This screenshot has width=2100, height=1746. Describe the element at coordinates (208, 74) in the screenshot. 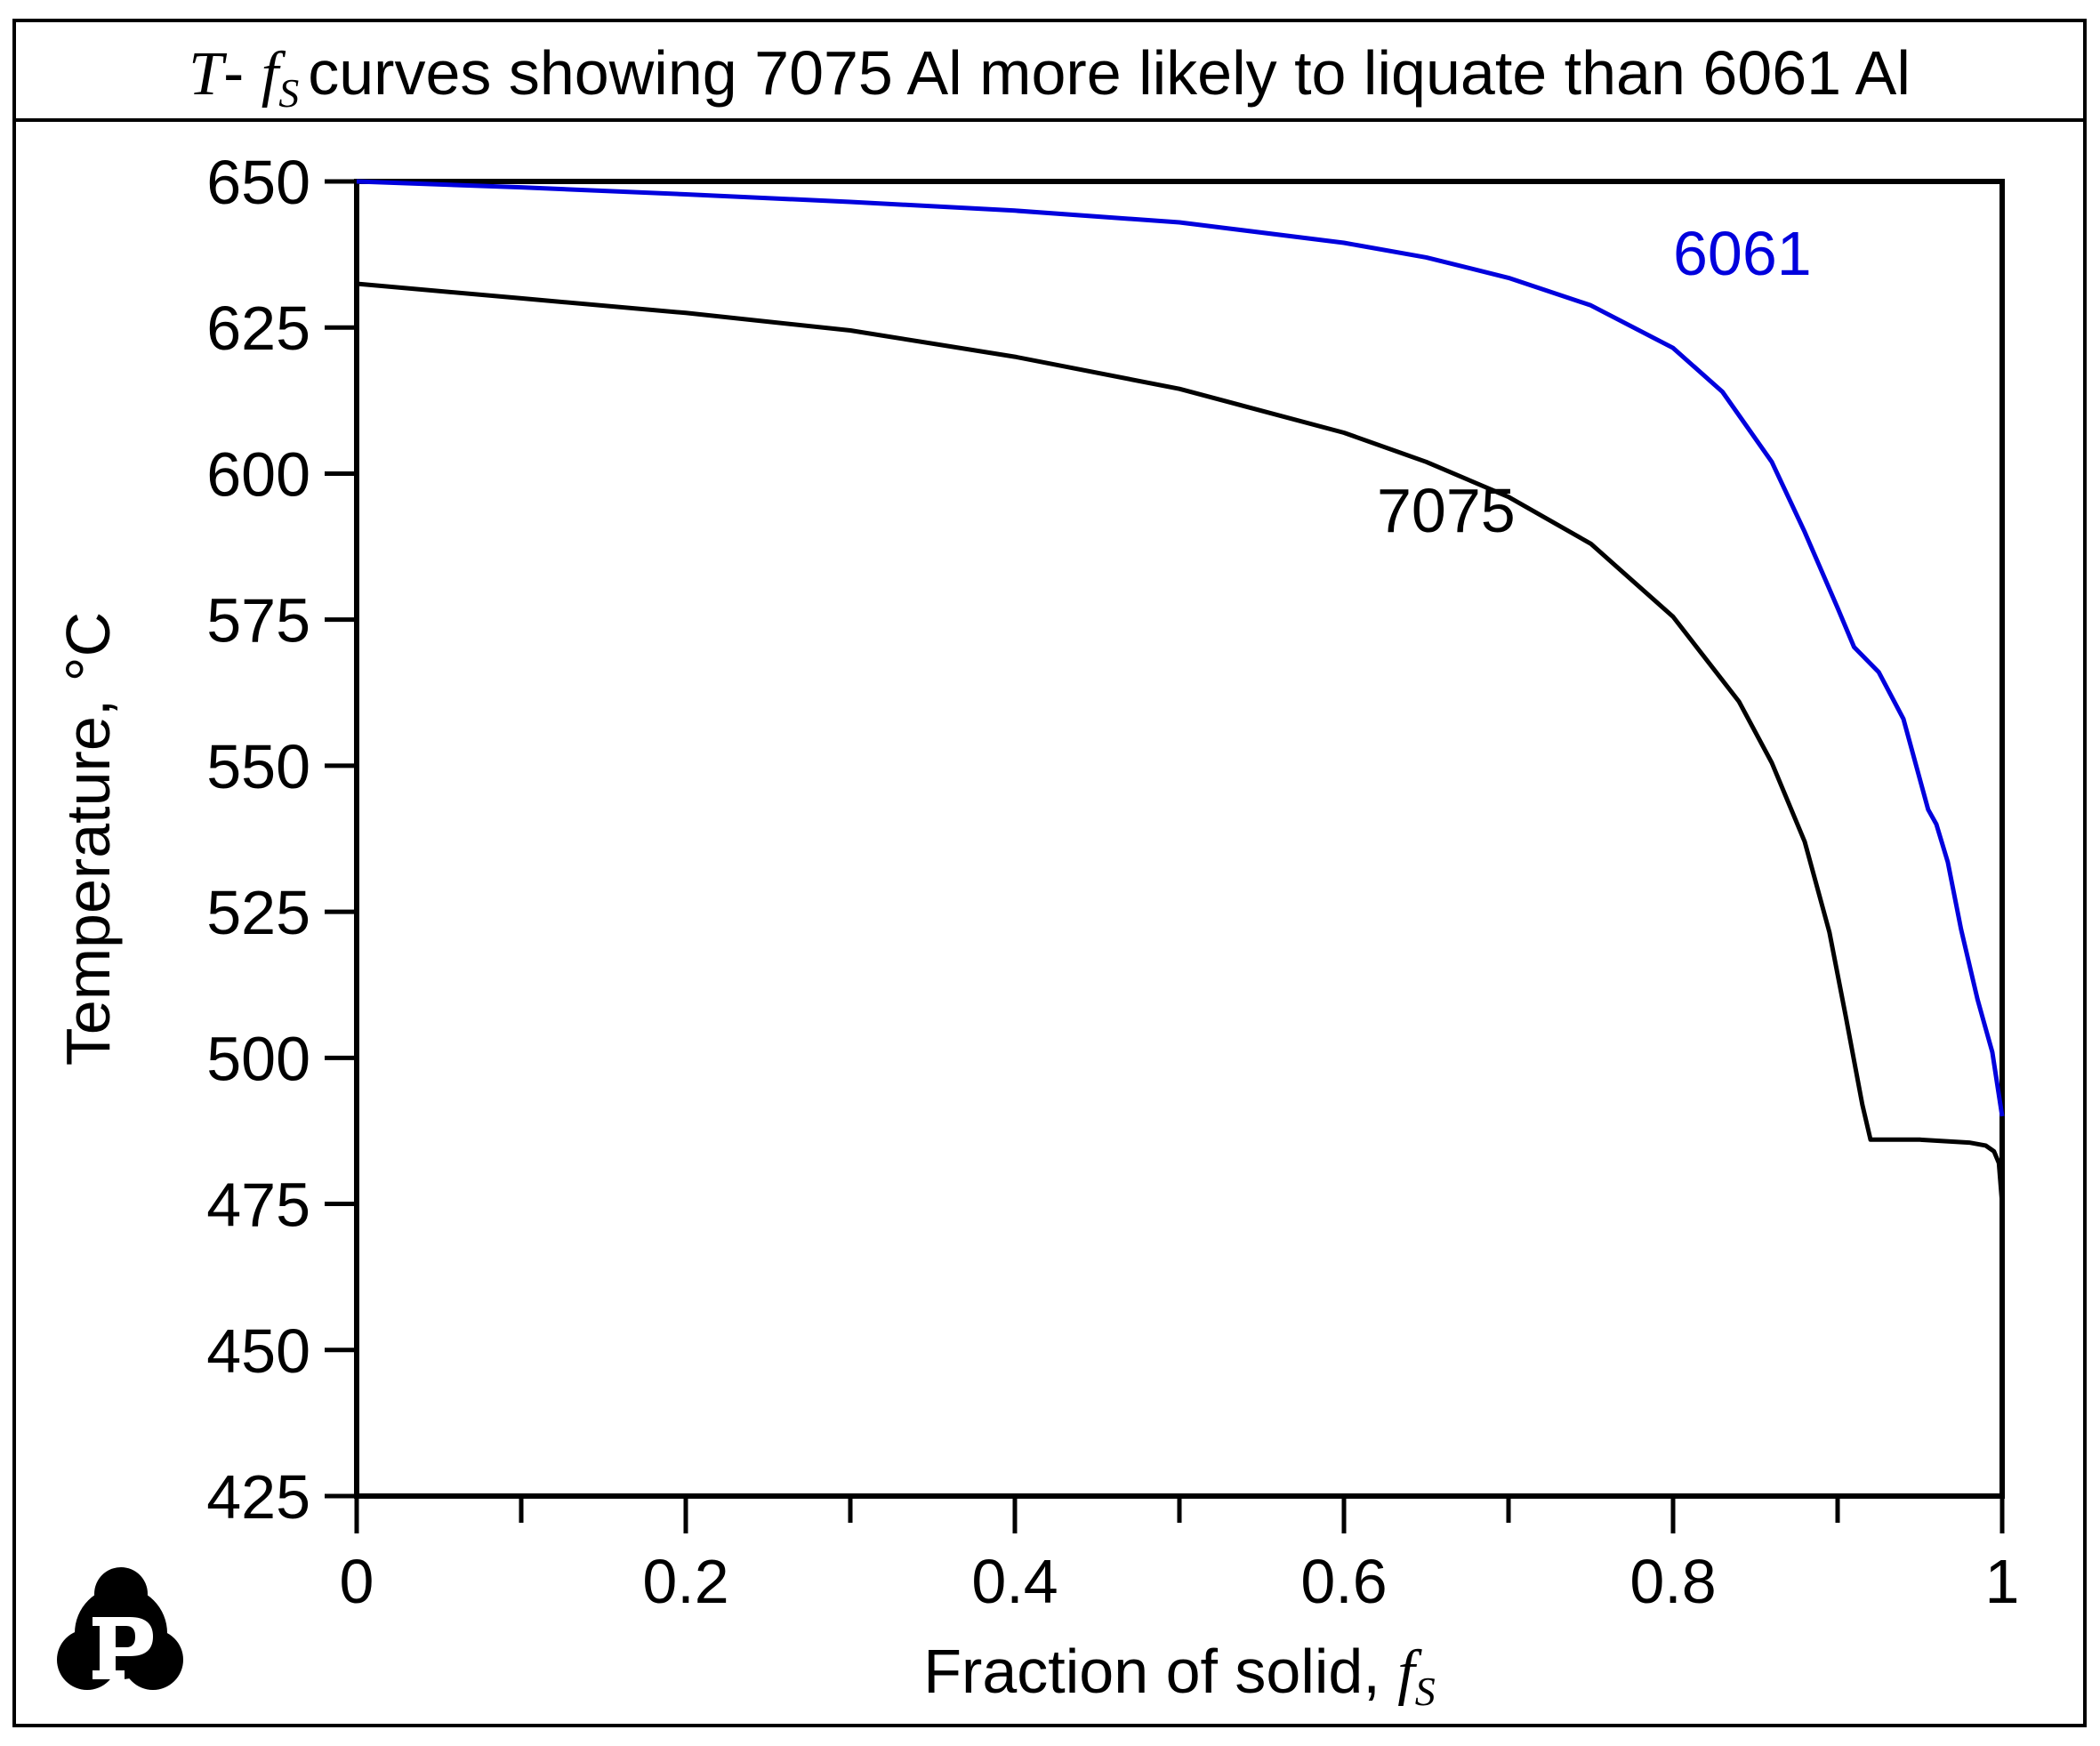

I see `title-t-var: T` at that location.